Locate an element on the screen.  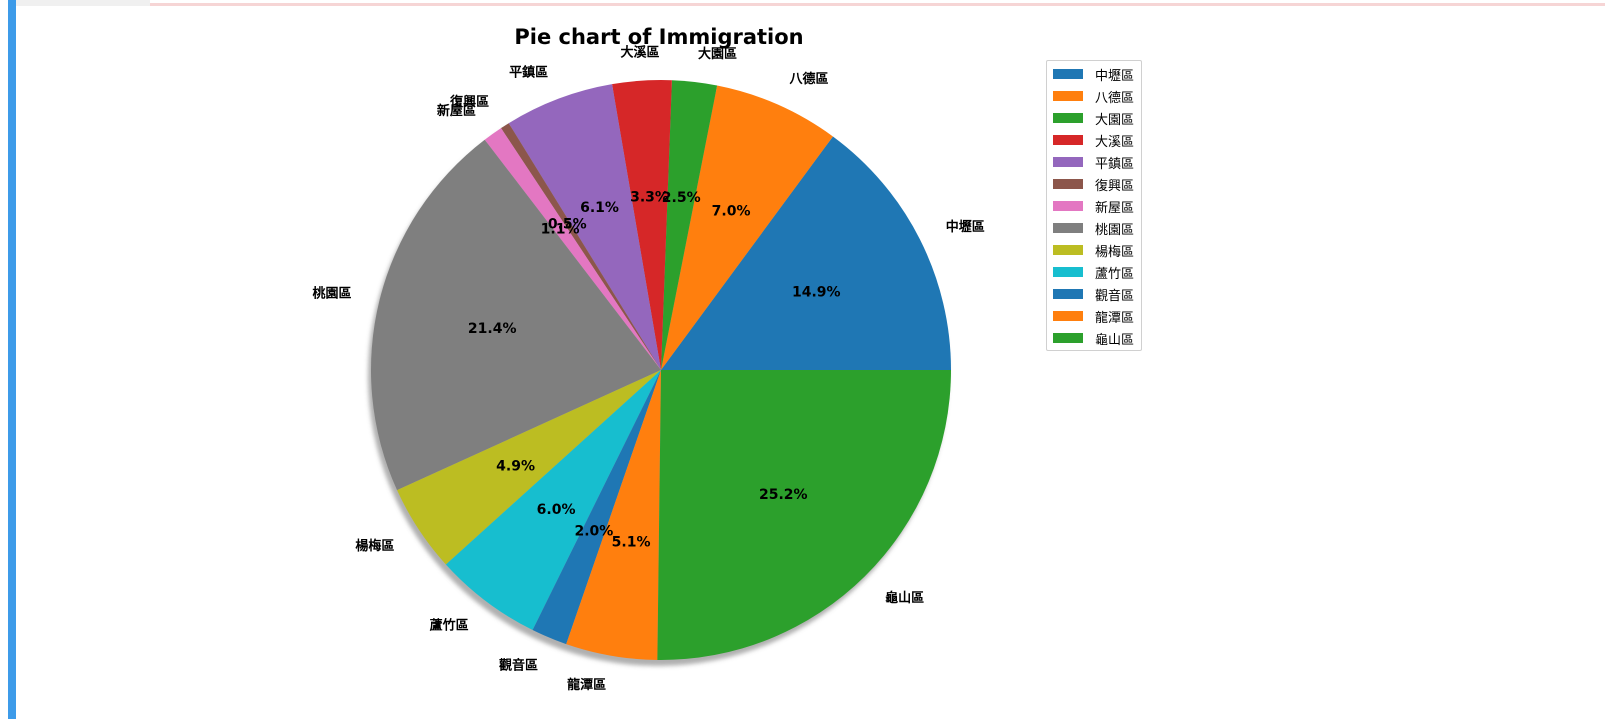
pie-percent-label-8: 4.9% is located at coordinates (515, 467).